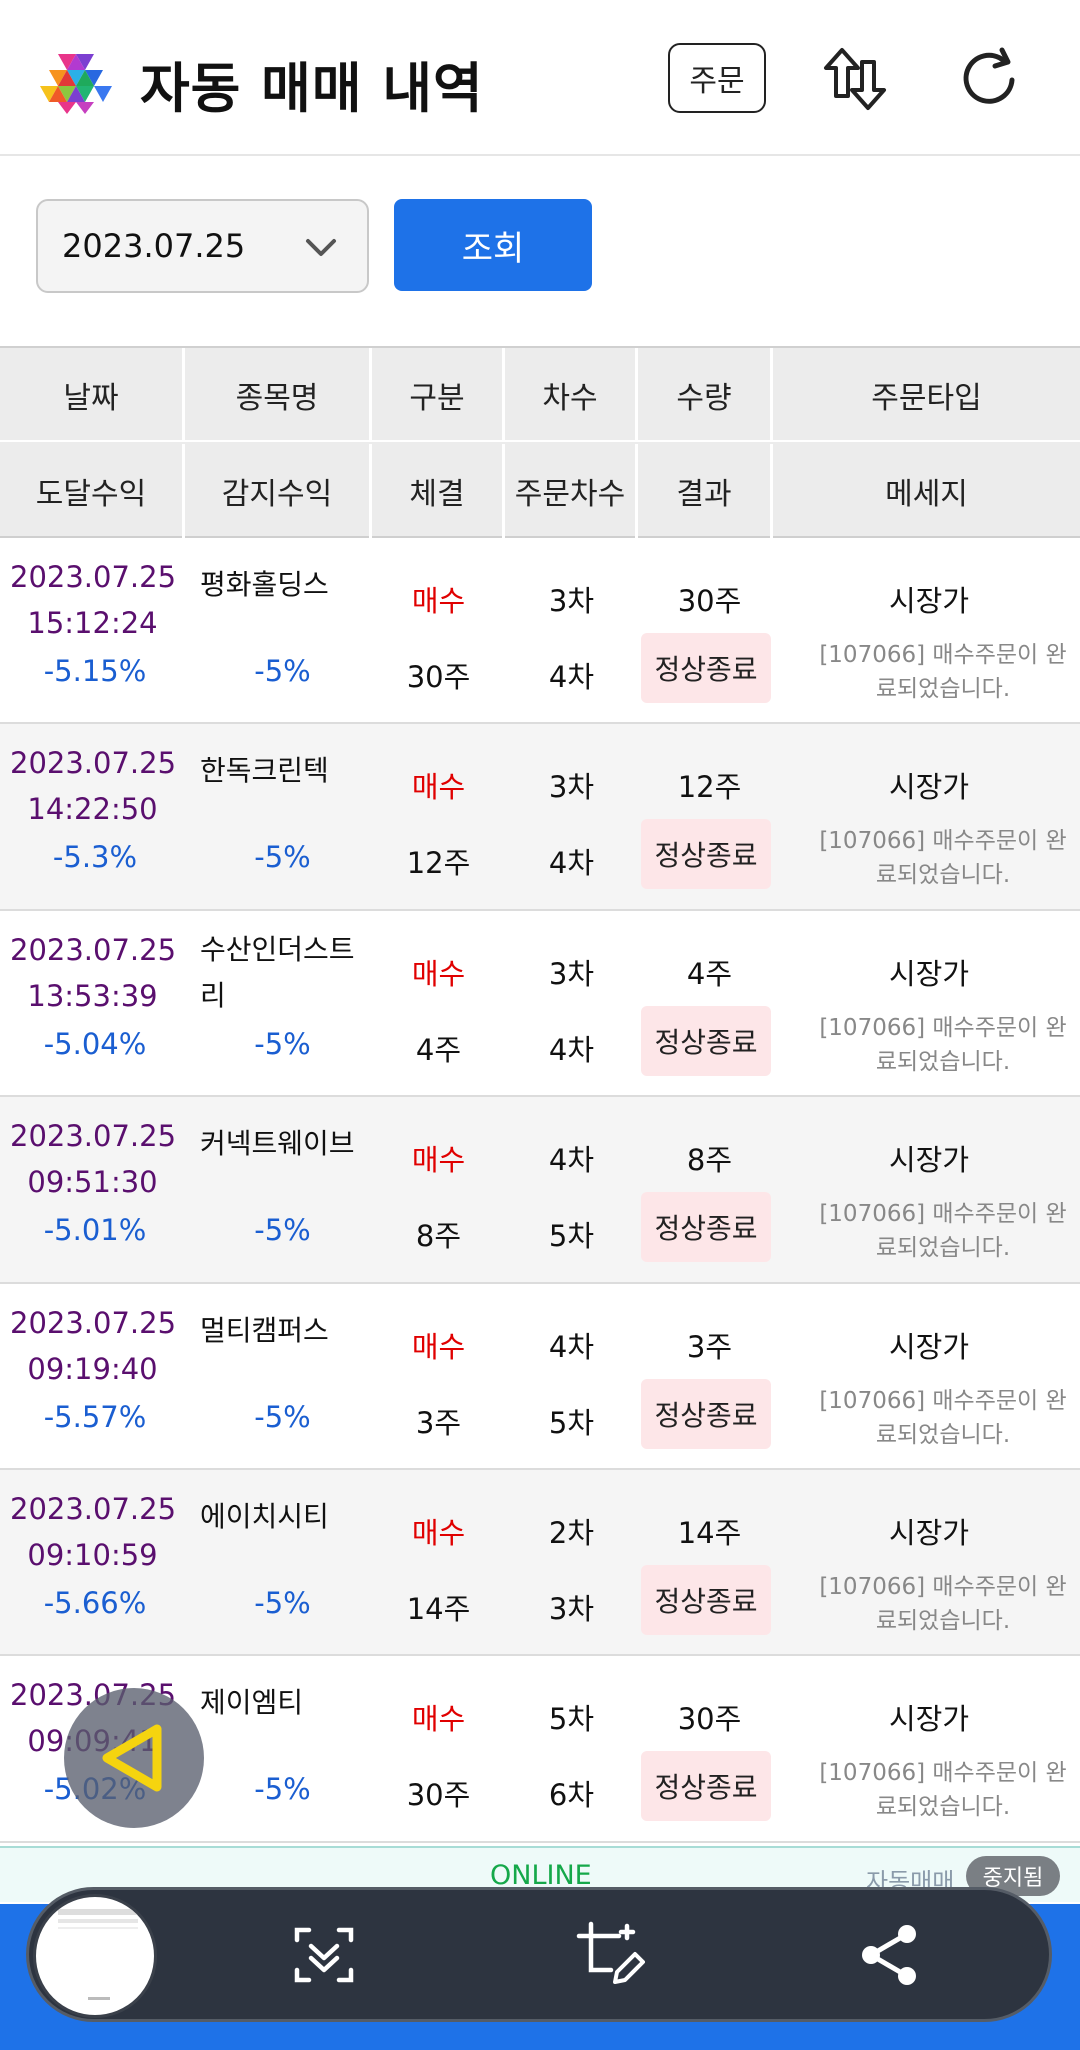 The height and width of the screenshot is (2050, 1080). Describe the element at coordinates (493, 245) in the screenshot. I see `search-button: 조회` at that location.